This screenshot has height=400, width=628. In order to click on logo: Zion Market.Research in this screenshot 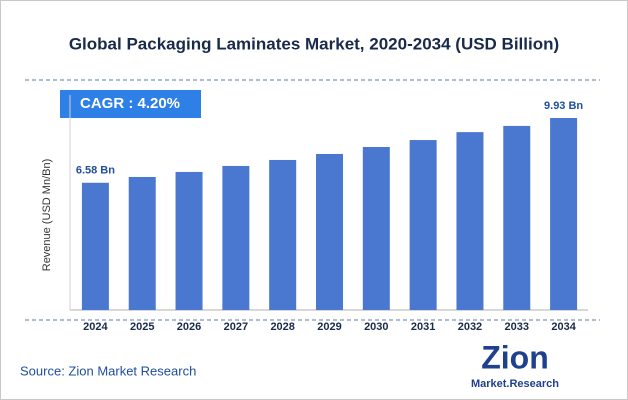, I will do `click(515, 364)`.